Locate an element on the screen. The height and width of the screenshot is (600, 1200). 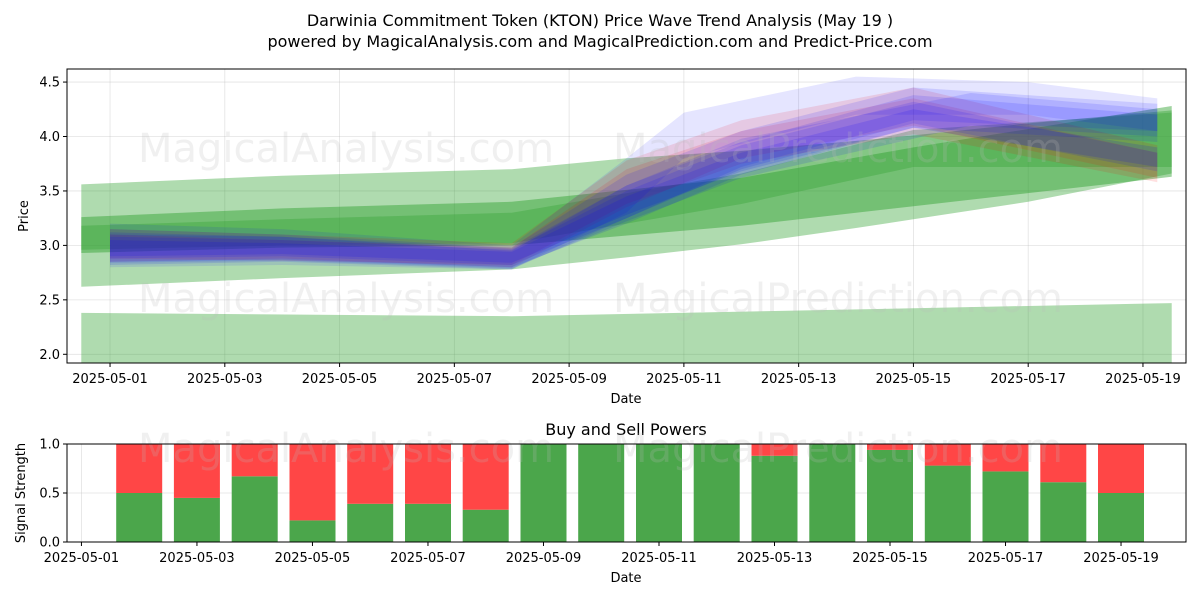
price-x-tick-label: 2025-05-07 is located at coordinates (455, 379).